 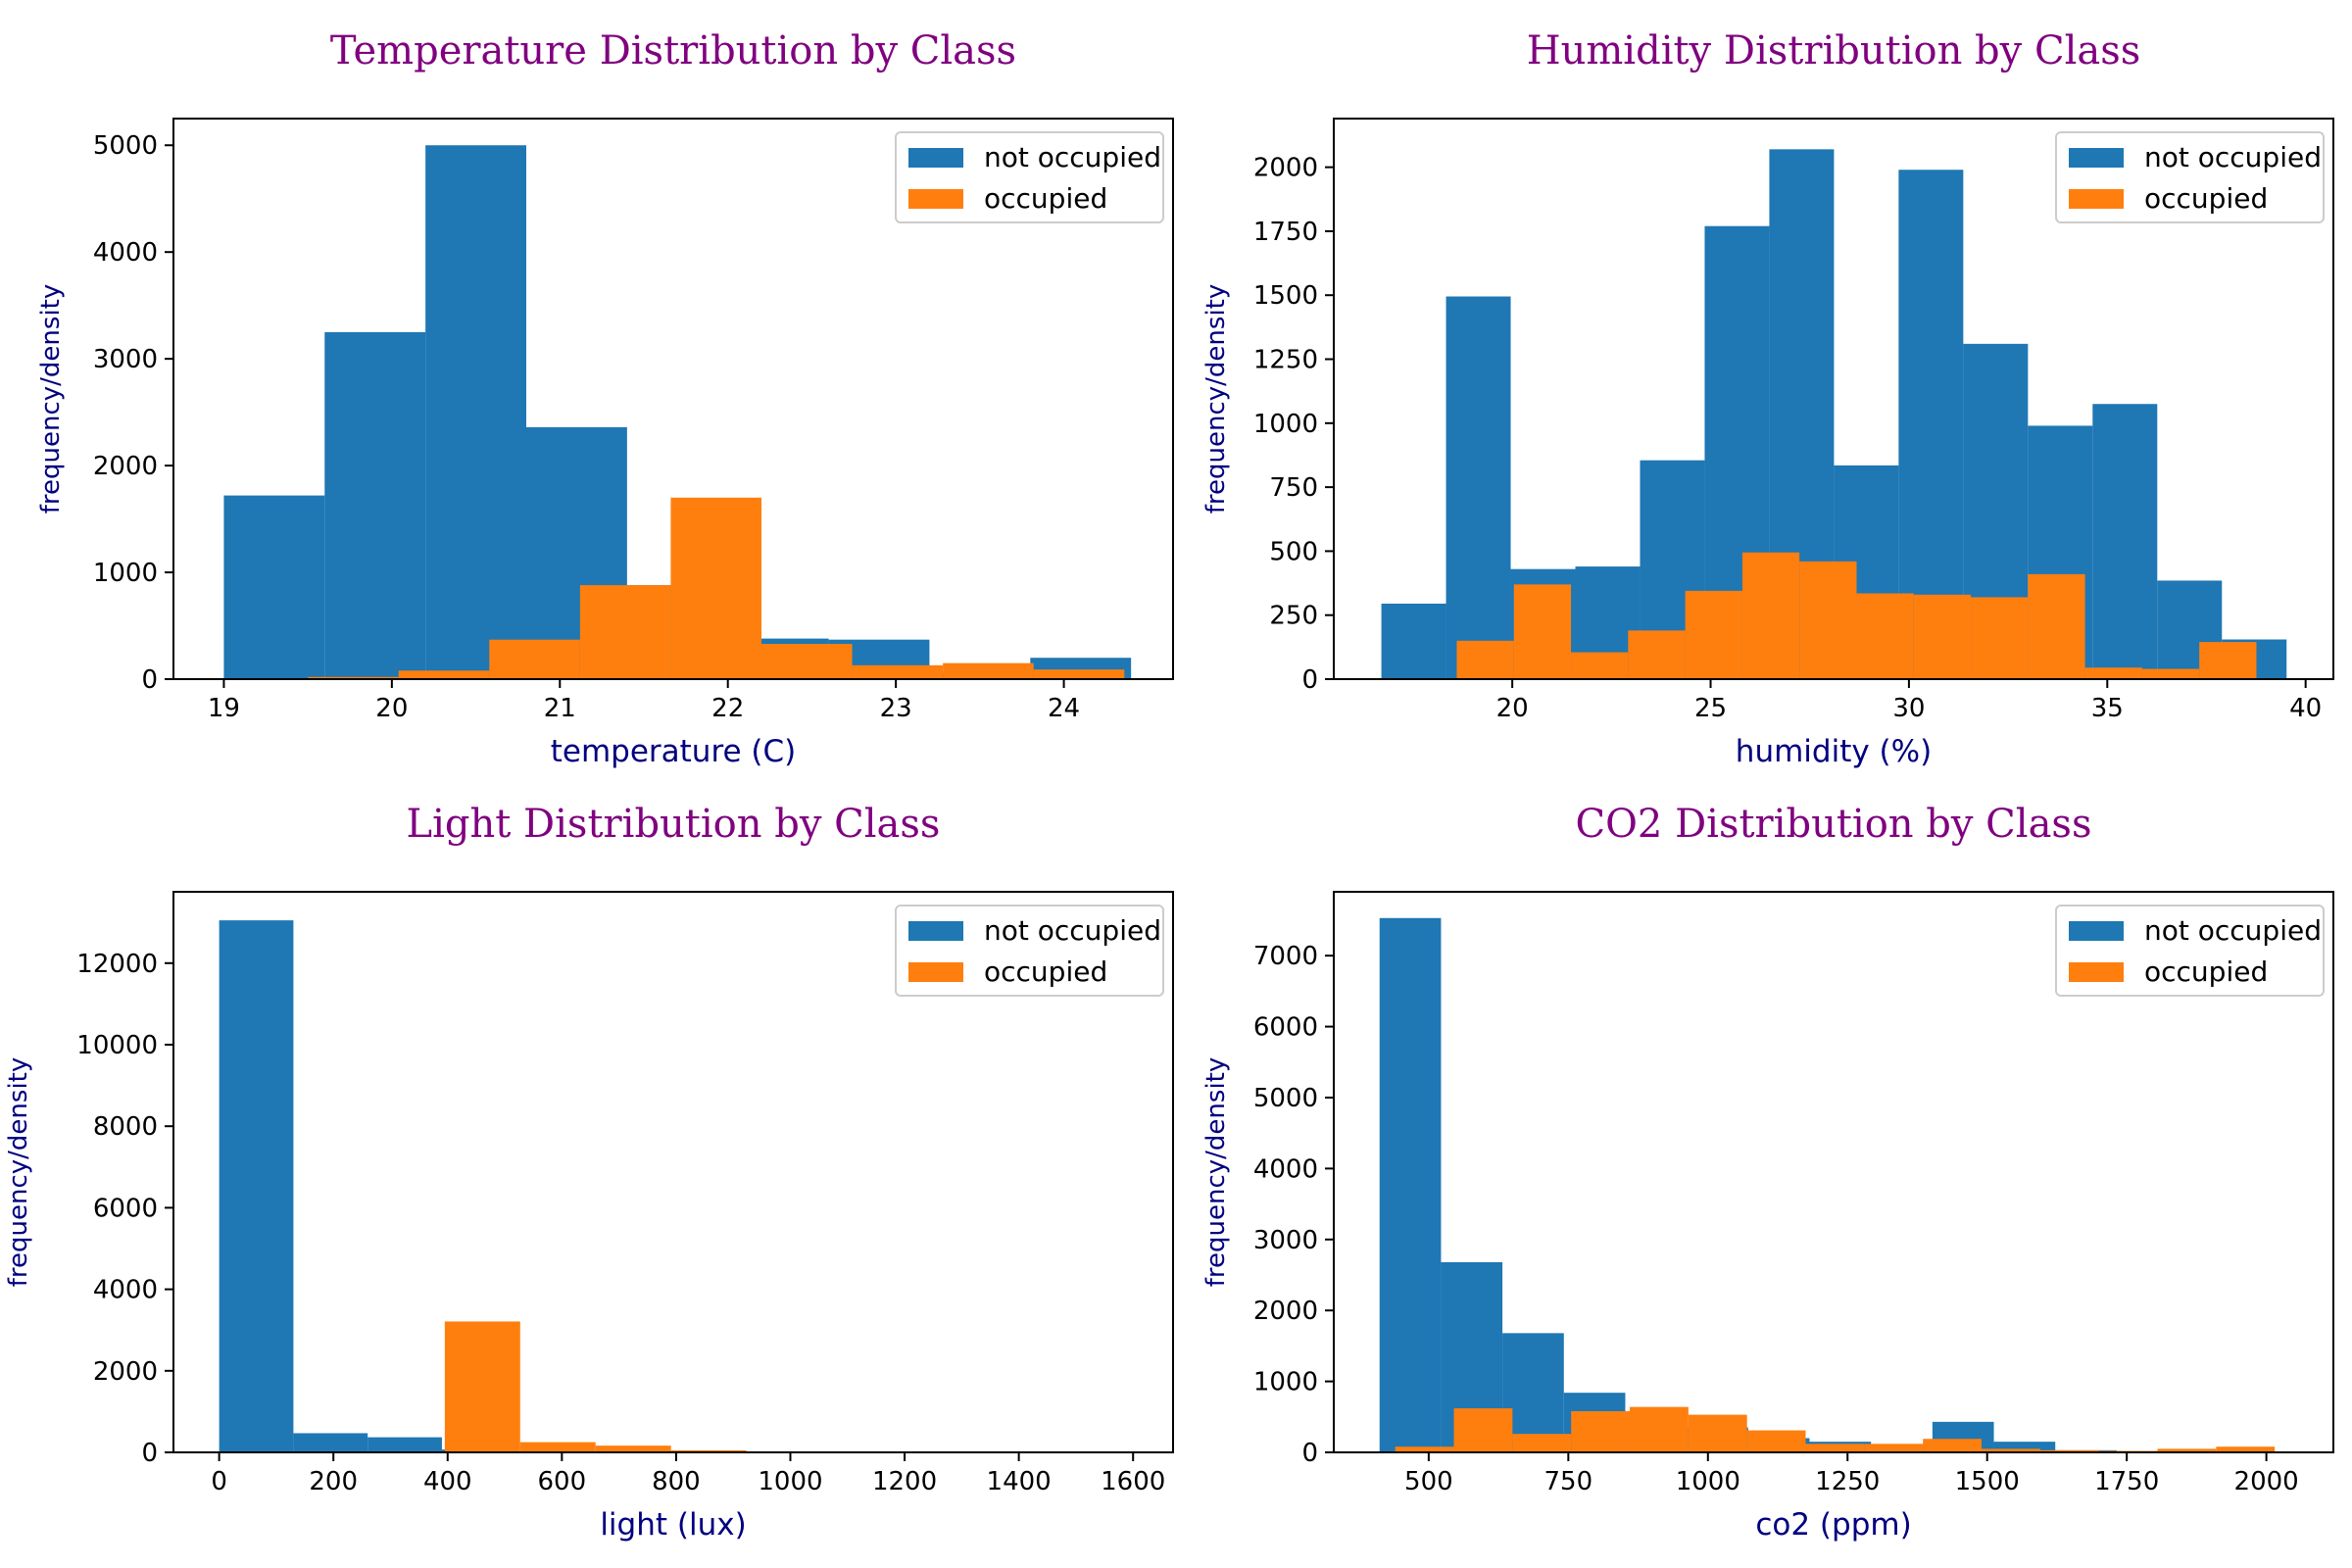 I want to click on chart-title: Temperature Distribution by Class, so click(x=673, y=51).